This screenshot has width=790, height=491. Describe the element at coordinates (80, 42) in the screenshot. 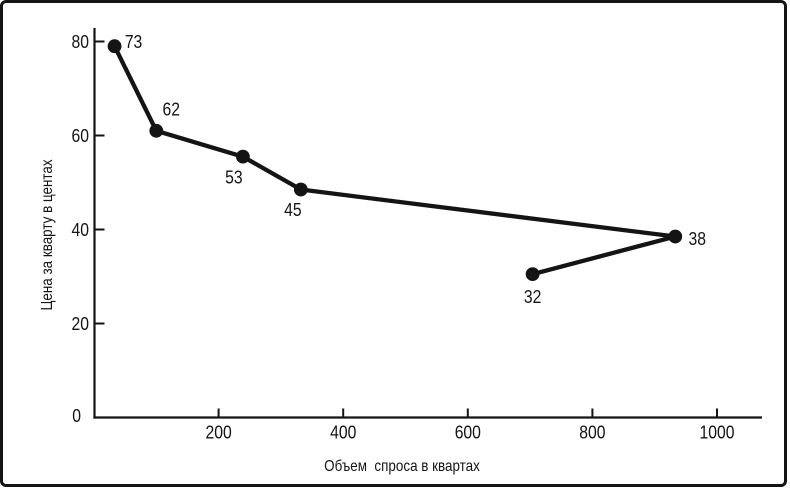

I see `y-tick-label: 80` at that location.